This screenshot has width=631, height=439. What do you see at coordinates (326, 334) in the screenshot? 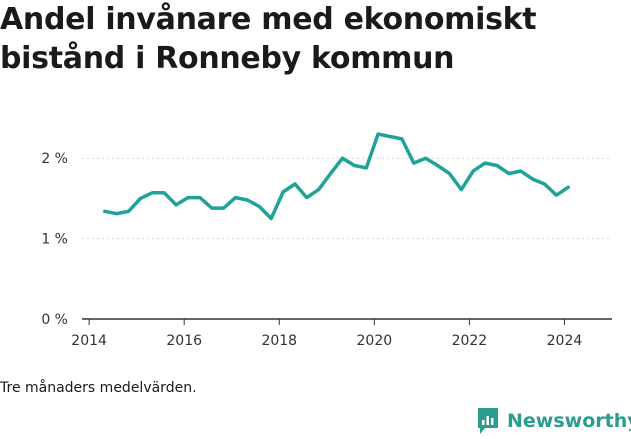
I see `x-axis: 2014 2016 2018 2020 2022 2024` at bounding box center [326, 334].